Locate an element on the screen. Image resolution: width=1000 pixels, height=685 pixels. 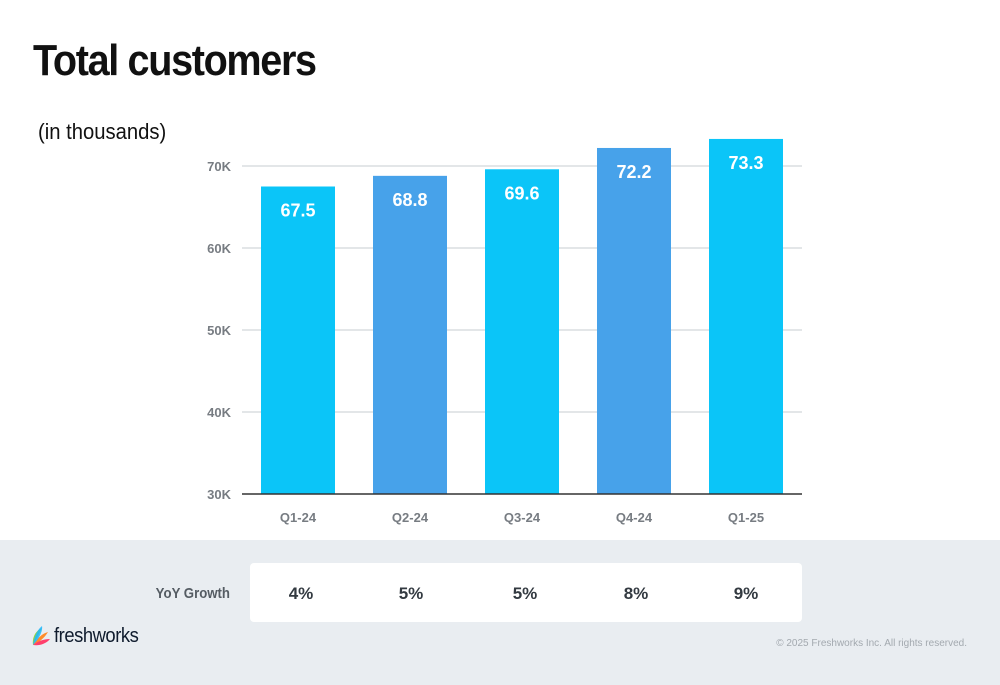
yoy-values-card is located at coordinates (526, 592).